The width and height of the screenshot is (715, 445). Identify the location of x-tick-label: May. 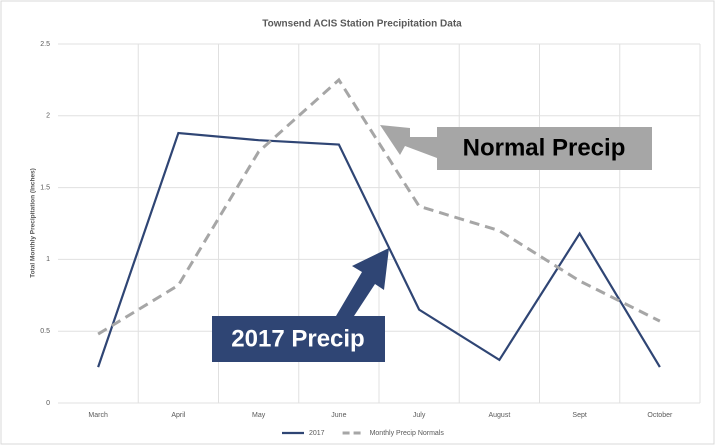
(259, 415).